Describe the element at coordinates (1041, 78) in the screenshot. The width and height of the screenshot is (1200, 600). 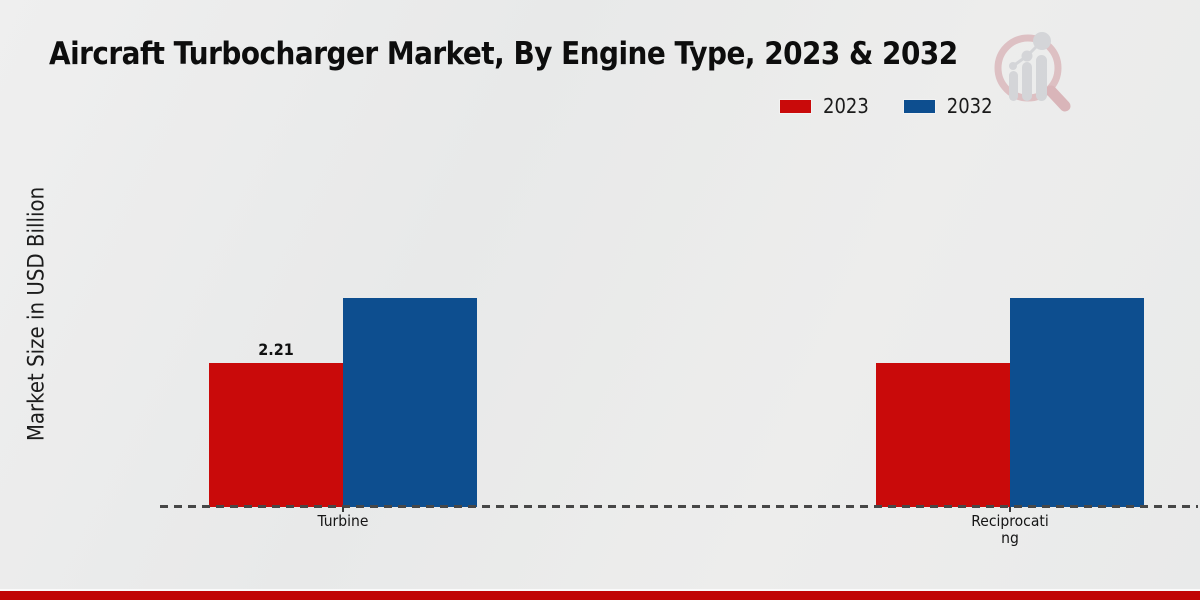
I see `logo-bar-tall` at that location.